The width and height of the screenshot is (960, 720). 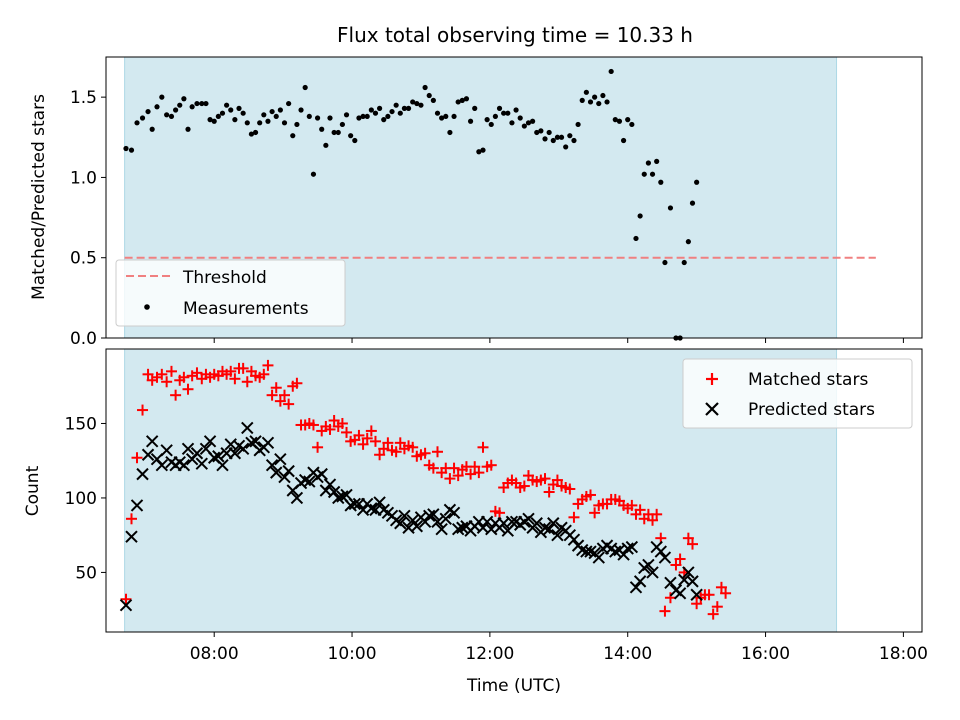 What do you see at coordinates (83, 259) in the screenshot?
I see `top-y-tick-label: 0.5` at bounding box center [83, 259].